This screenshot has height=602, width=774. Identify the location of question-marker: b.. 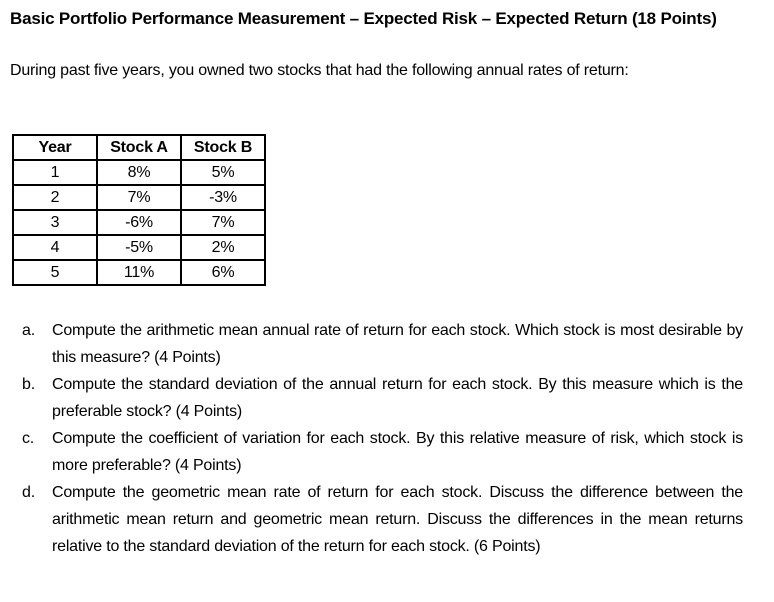
(28, 384).